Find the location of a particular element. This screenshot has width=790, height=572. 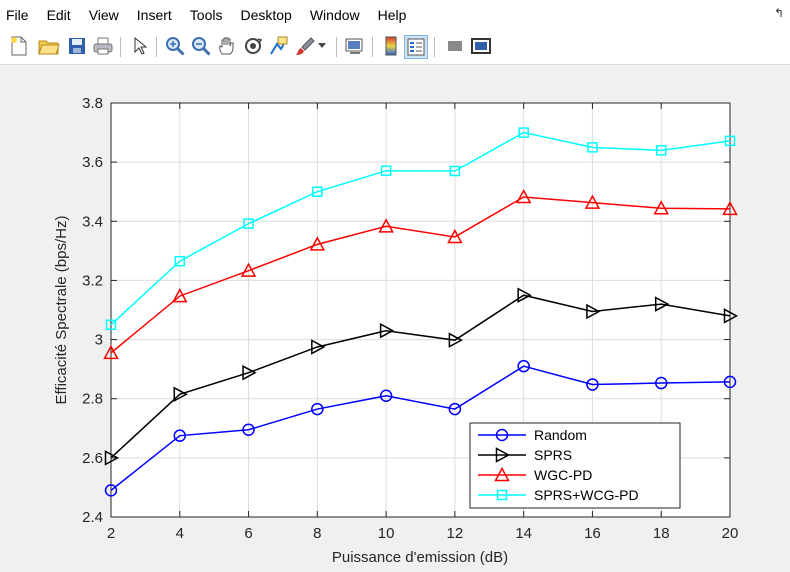

colorbar-icon is located at coordinates (391, 46).